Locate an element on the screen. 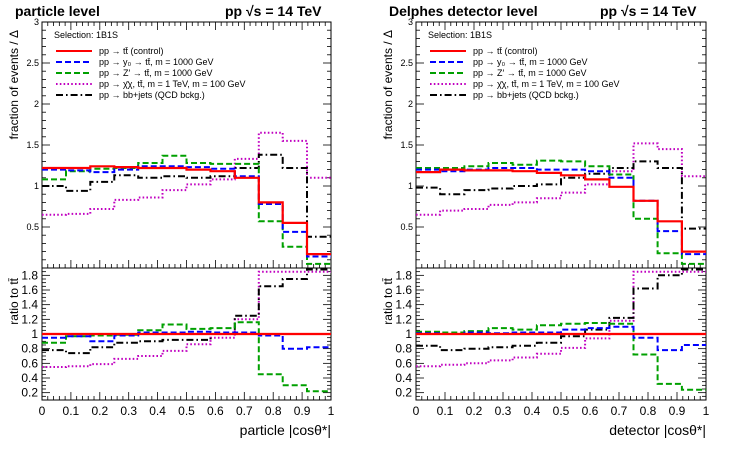  x-axis-title: particle |cosθ*| is located at coordinates (285, 430).